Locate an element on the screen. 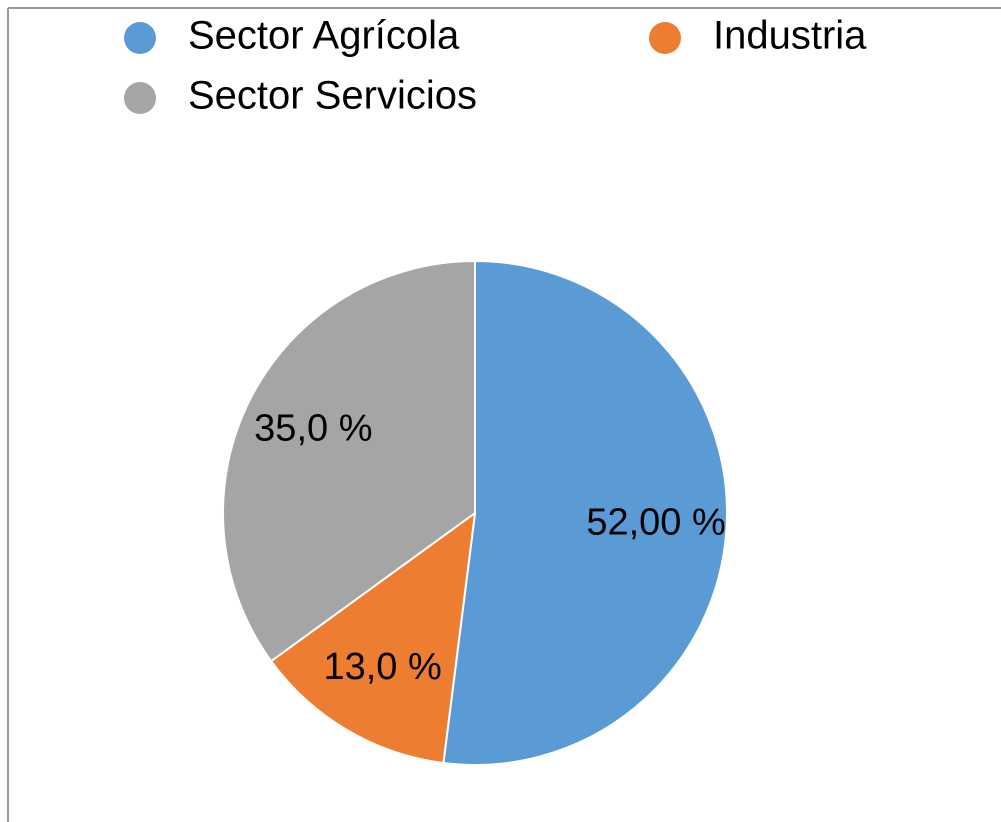 This screenshot has width=1001, height=822. data-label: 13,0 % is located at coordinates (382, 667).